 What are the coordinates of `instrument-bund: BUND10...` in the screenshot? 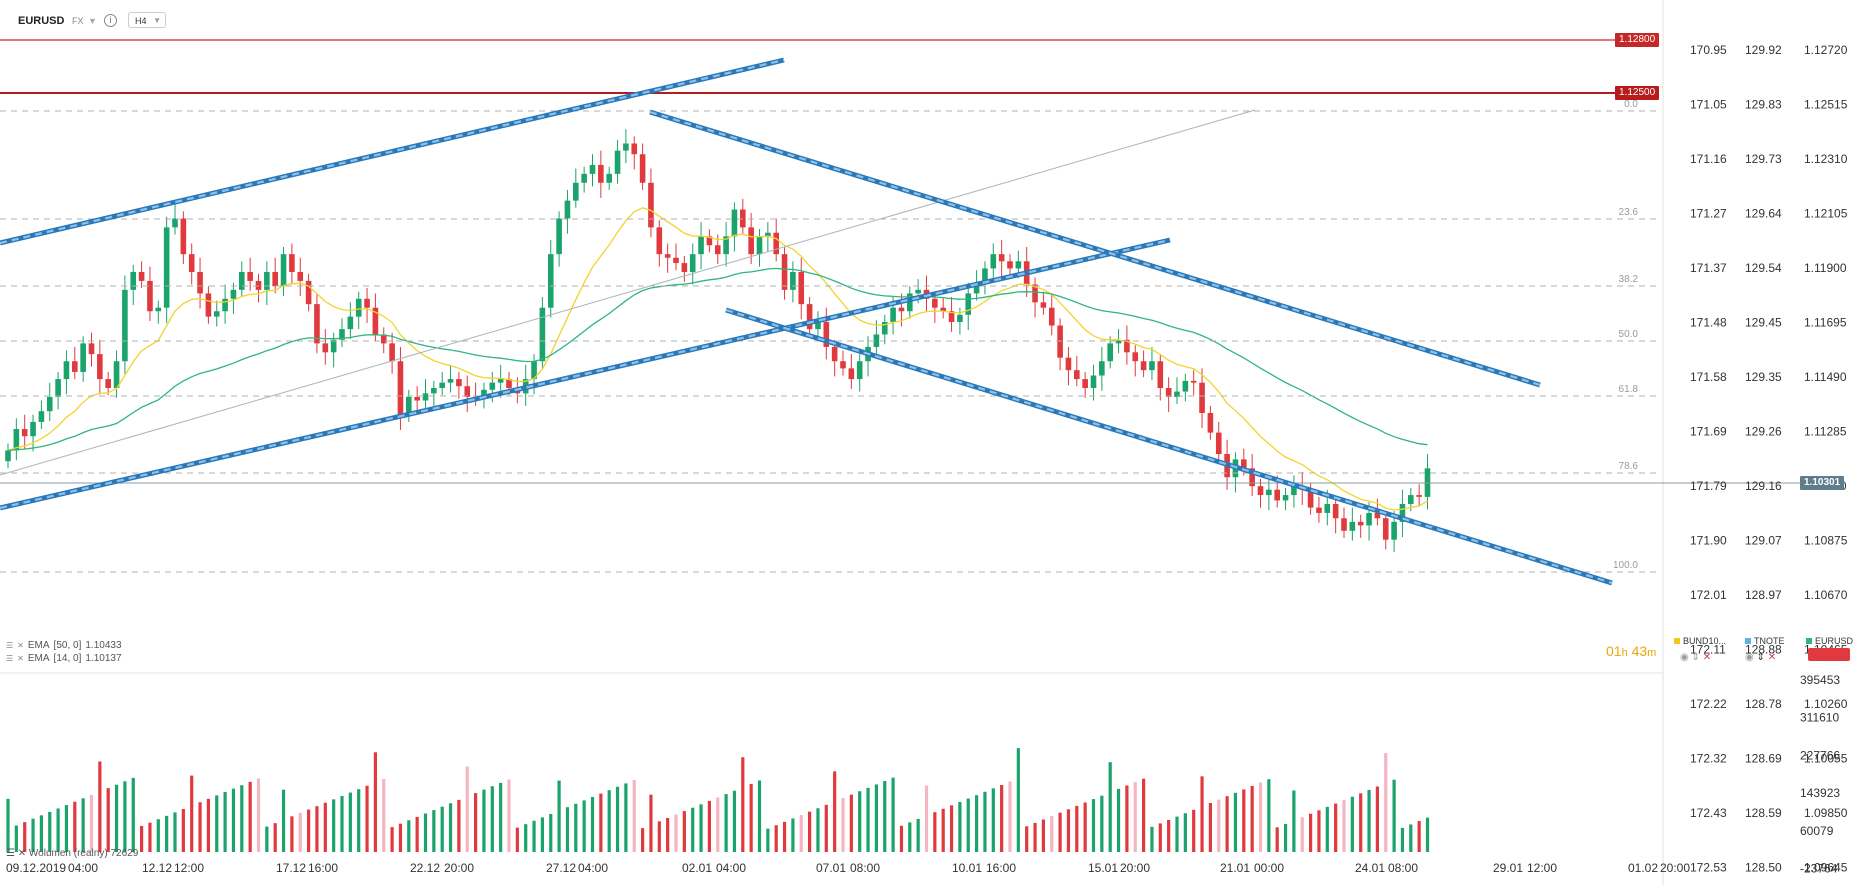 It's located at (1700, 641).